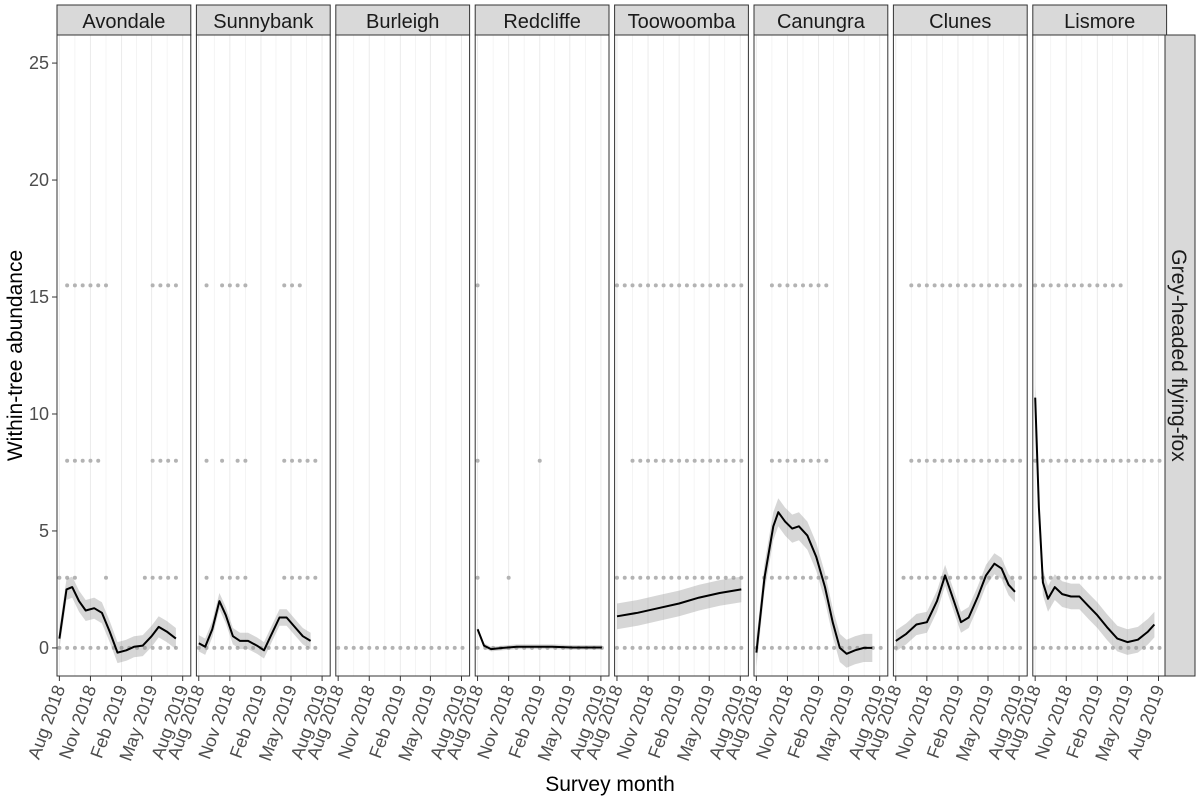 The image size is (1200, 800). What do you see at coordinates (682, 22) in the screenshot?
I see `facet-strip-label: Toowoomba` at bounding box center [682, 22].